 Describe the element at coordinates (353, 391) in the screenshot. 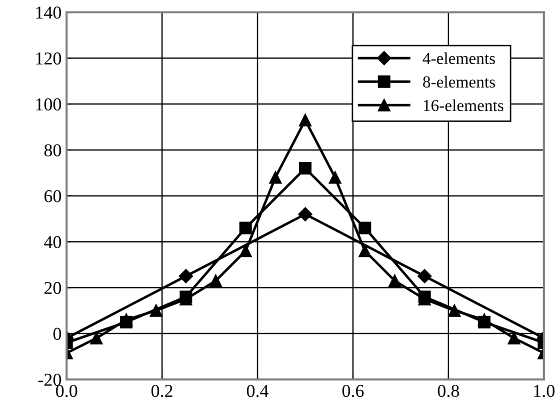

I see `x-tick-label: 0.6` at that location.